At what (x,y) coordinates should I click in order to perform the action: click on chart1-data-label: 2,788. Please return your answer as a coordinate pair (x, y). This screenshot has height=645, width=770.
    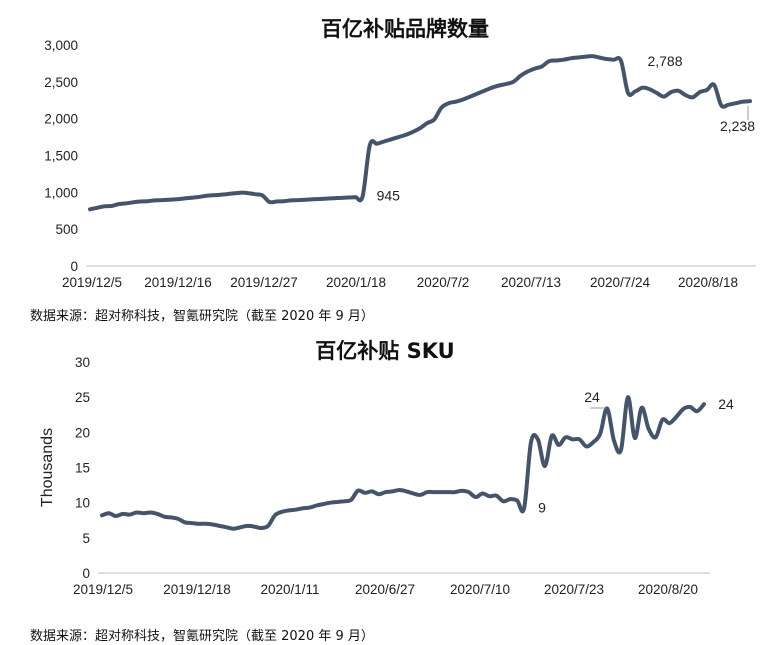
    Looking at the image, I should click on (664, 61).